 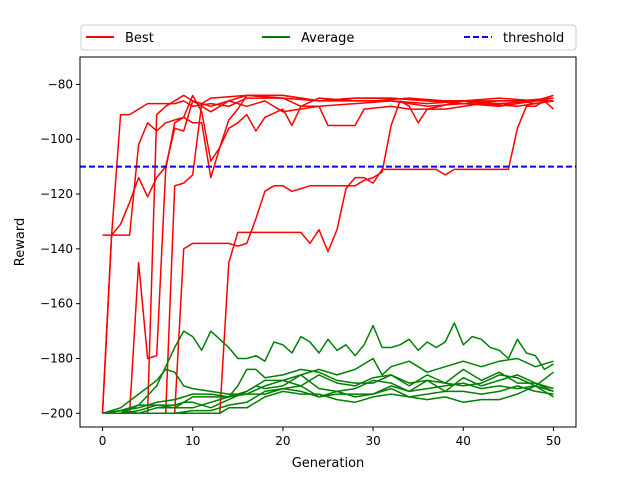 I want to click on y-tick-label: −100, so click(x=56, y=139).